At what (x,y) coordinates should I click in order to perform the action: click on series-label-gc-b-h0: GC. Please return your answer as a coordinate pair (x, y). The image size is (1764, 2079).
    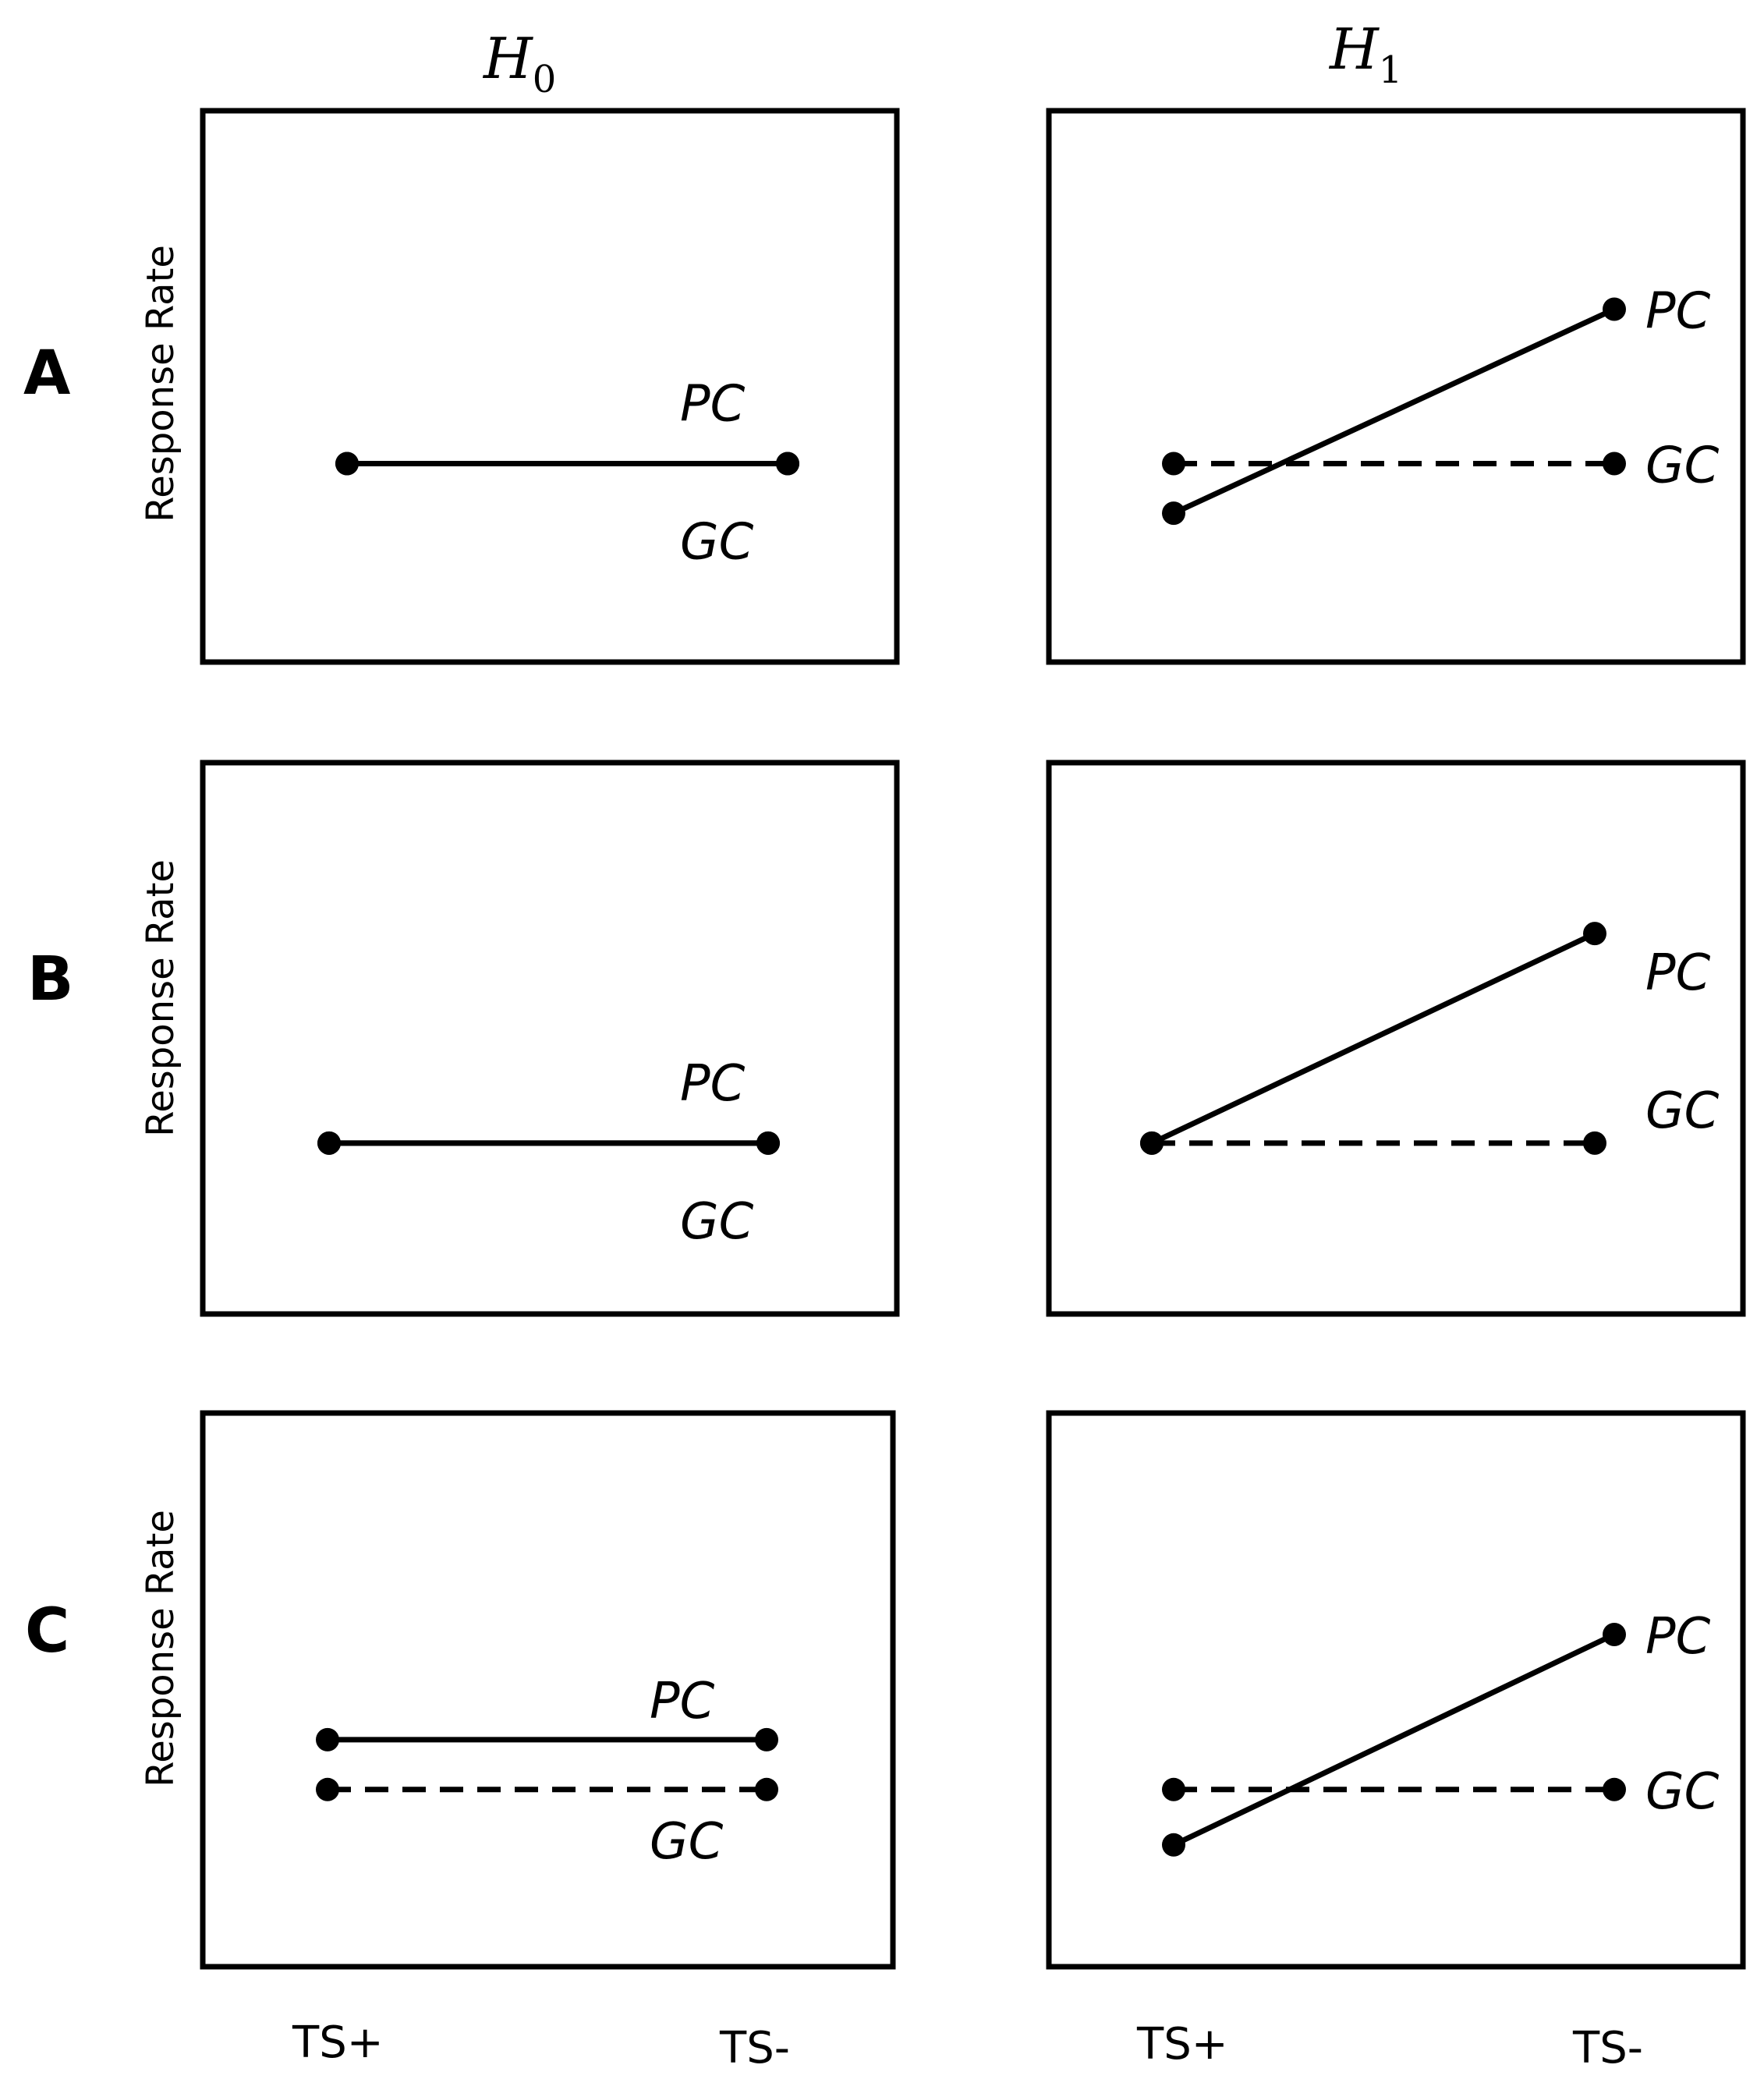
    Looking at the image, I should click on (717, 1222).